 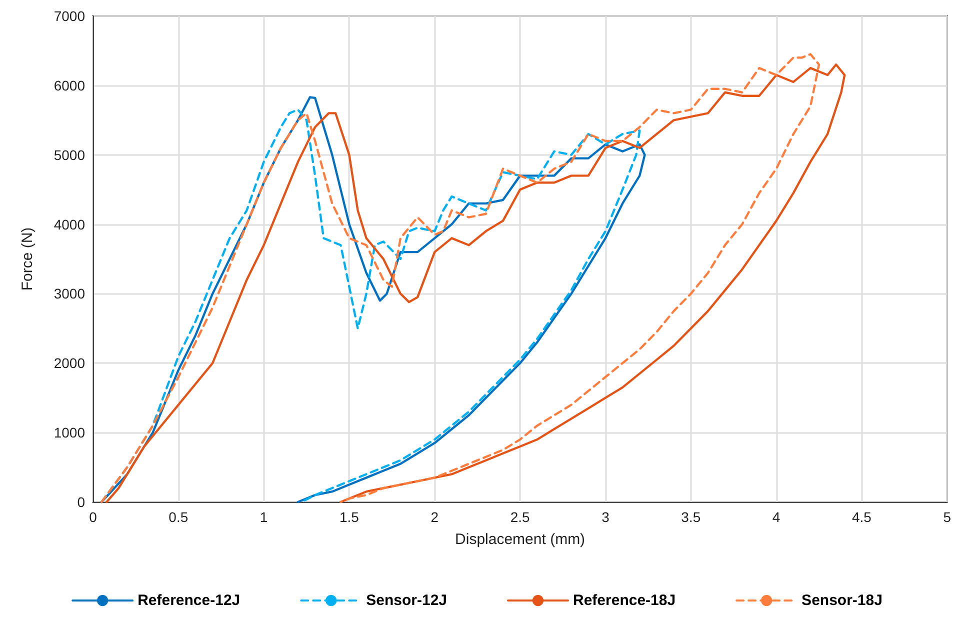 I want to click on y-tick-label: 1000, so click(x=70, y=432).